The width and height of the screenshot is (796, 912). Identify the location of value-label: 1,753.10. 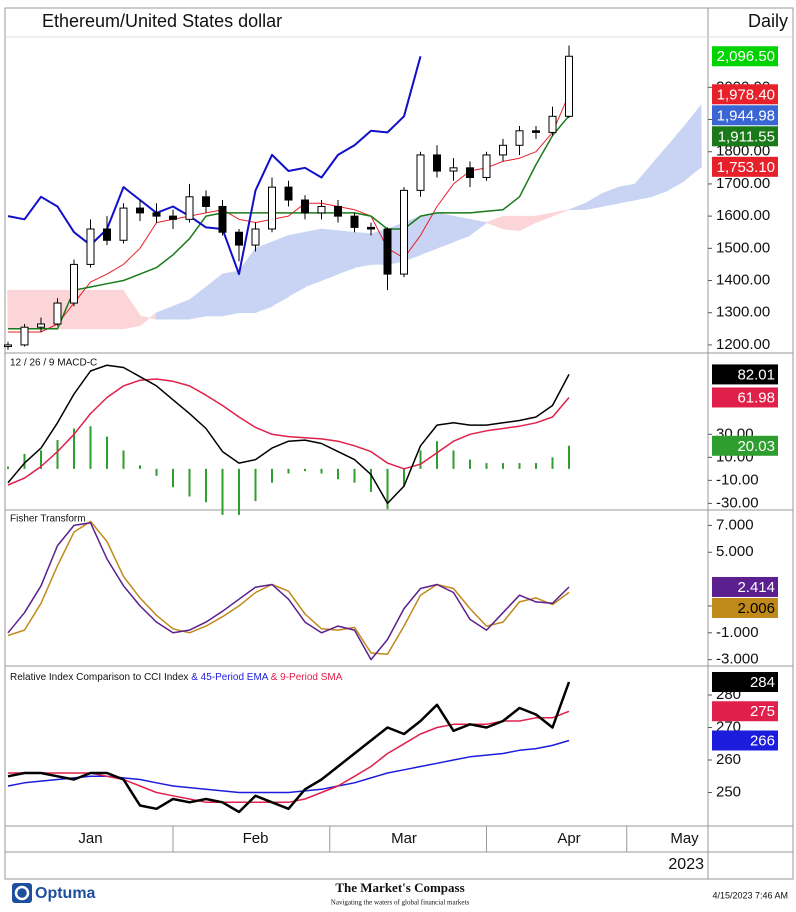
(746, 167).